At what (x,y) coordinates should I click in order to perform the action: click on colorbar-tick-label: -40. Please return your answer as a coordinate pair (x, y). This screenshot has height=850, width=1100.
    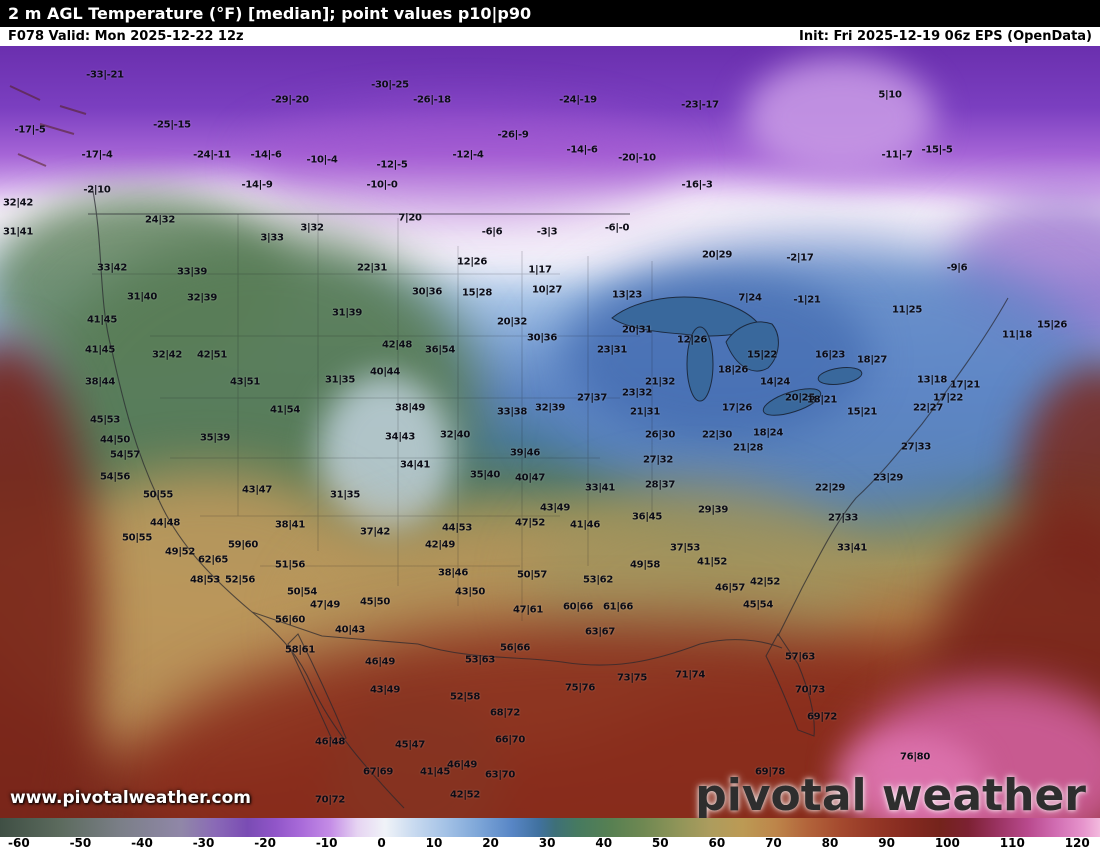
    Looking at the image, I should click on (142, 843).